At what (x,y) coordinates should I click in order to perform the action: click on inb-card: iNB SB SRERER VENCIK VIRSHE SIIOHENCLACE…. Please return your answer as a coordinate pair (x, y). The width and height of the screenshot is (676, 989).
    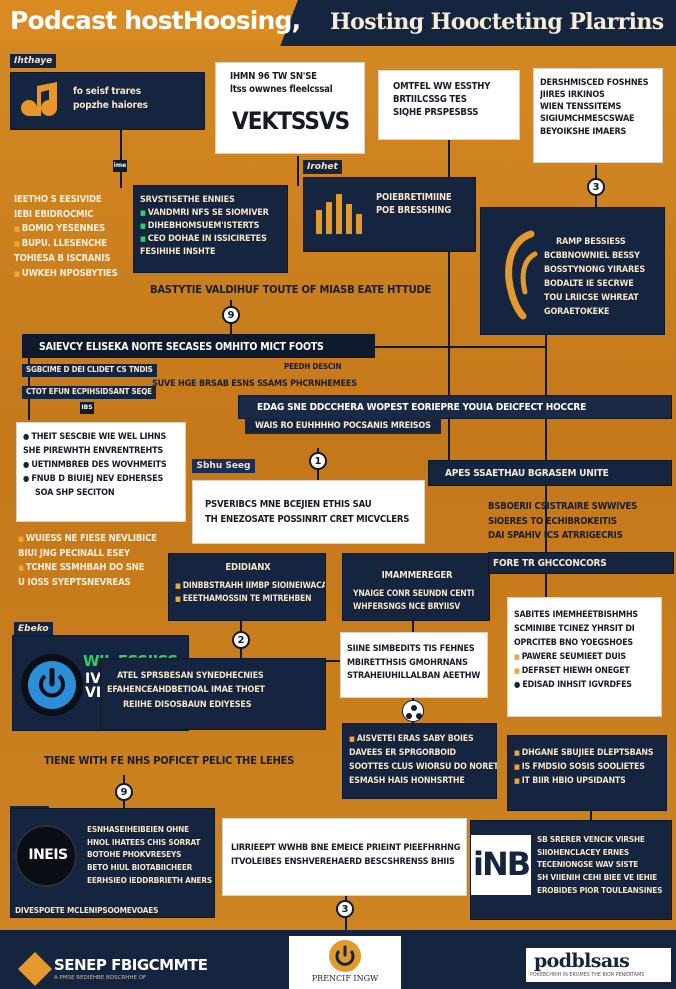
    Looking at the image, I should click on (571, 870).